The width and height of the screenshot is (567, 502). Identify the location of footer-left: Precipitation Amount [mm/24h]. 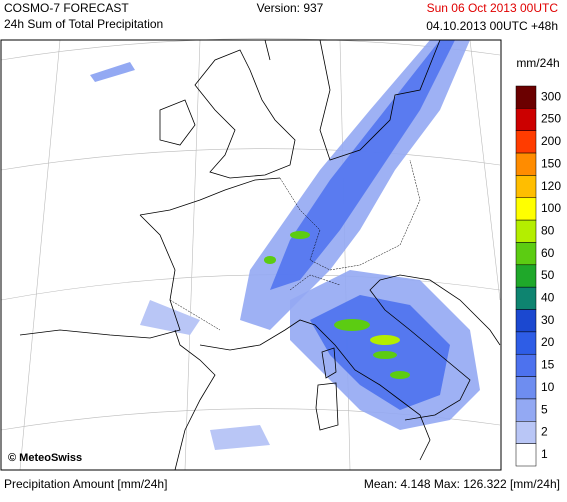
(85, 484).